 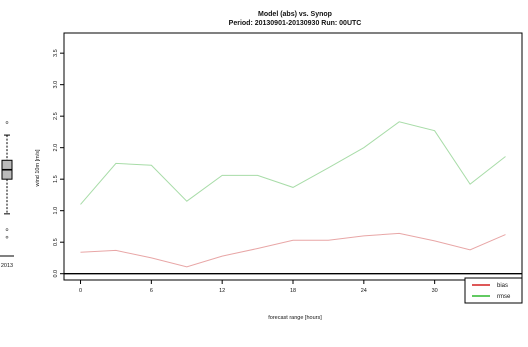 I want to click on chart-title: Model (abs) vs. Synop, so click(x=295, y=14).